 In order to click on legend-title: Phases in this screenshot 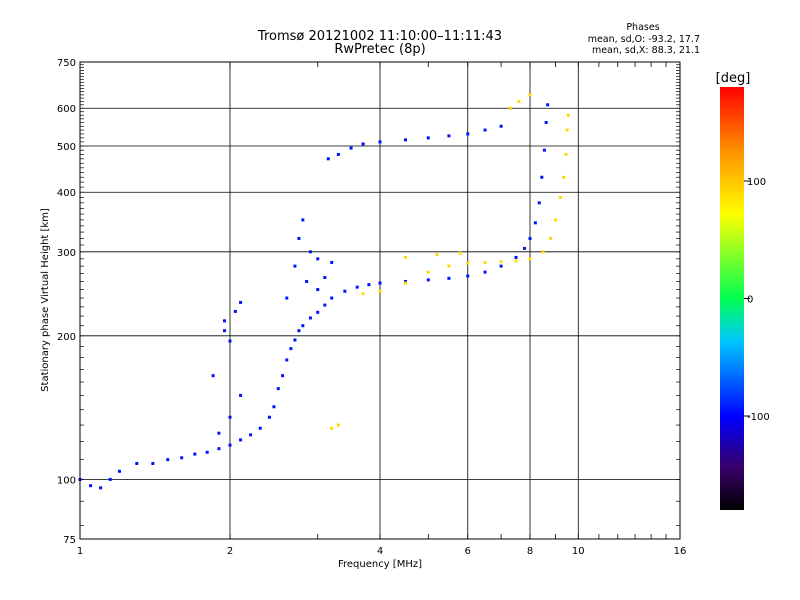, I will do `click(642, 27)`.